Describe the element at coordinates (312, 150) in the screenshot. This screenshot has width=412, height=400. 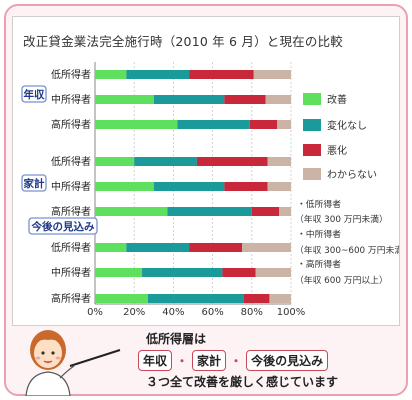
I see `legend-swatch-worse` at that location.